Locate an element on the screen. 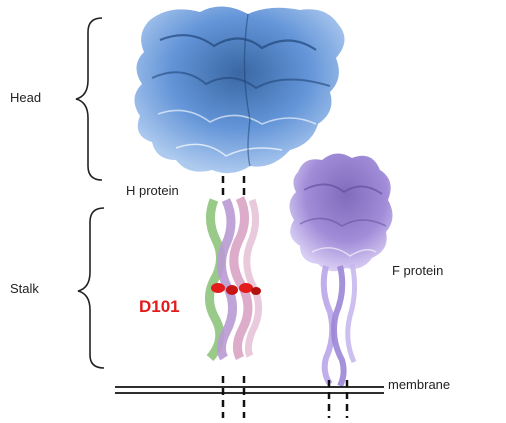 This screenshot has width=506, height=423. head-label: Head is located at coordinates (26, 97).